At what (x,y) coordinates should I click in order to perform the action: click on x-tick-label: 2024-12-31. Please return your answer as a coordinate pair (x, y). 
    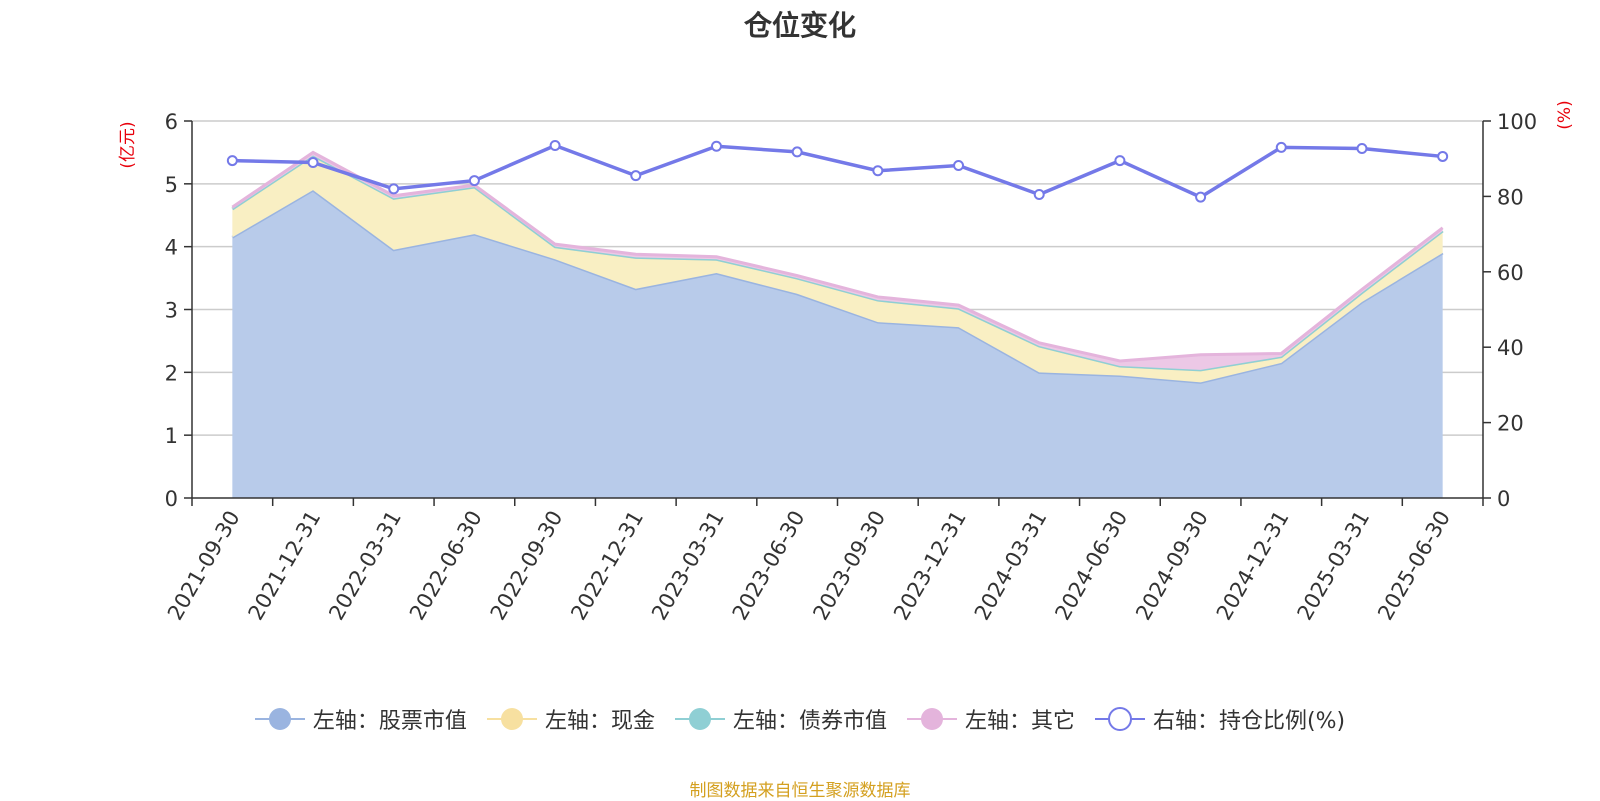
    Looking at the image, I should click on (1253, 566).